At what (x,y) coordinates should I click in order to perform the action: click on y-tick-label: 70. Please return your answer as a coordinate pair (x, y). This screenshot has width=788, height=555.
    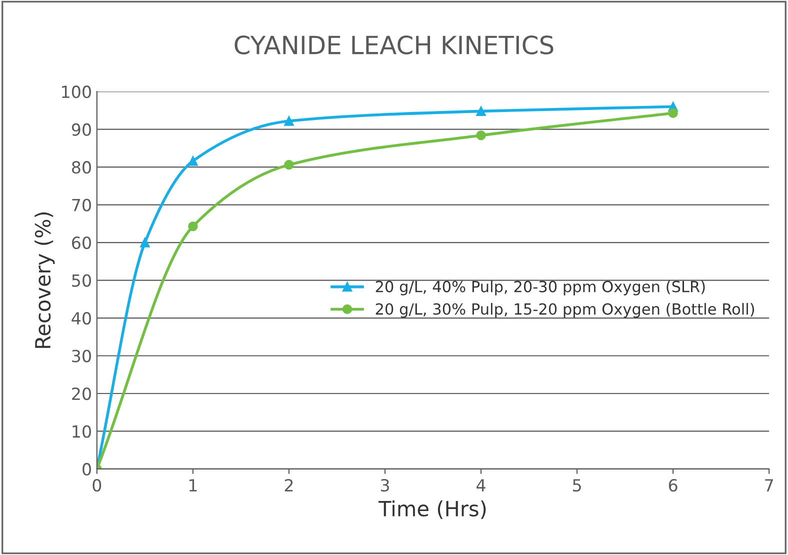
    Looking at the image, I should click on (81, 205).